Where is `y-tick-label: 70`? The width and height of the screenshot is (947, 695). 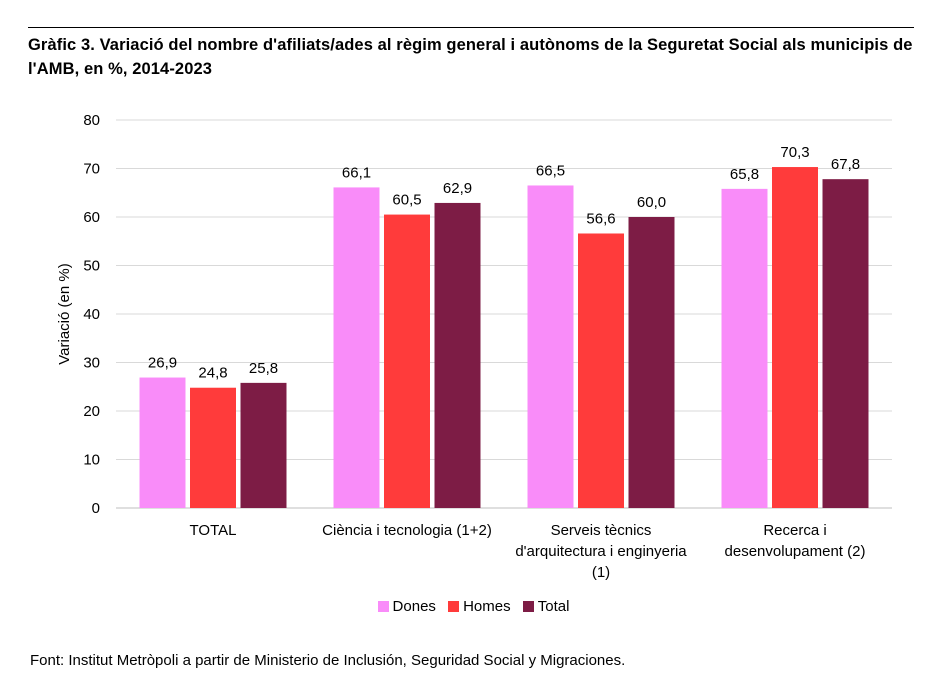
y-tick-label: 70 is located at coordinates (91, 169).